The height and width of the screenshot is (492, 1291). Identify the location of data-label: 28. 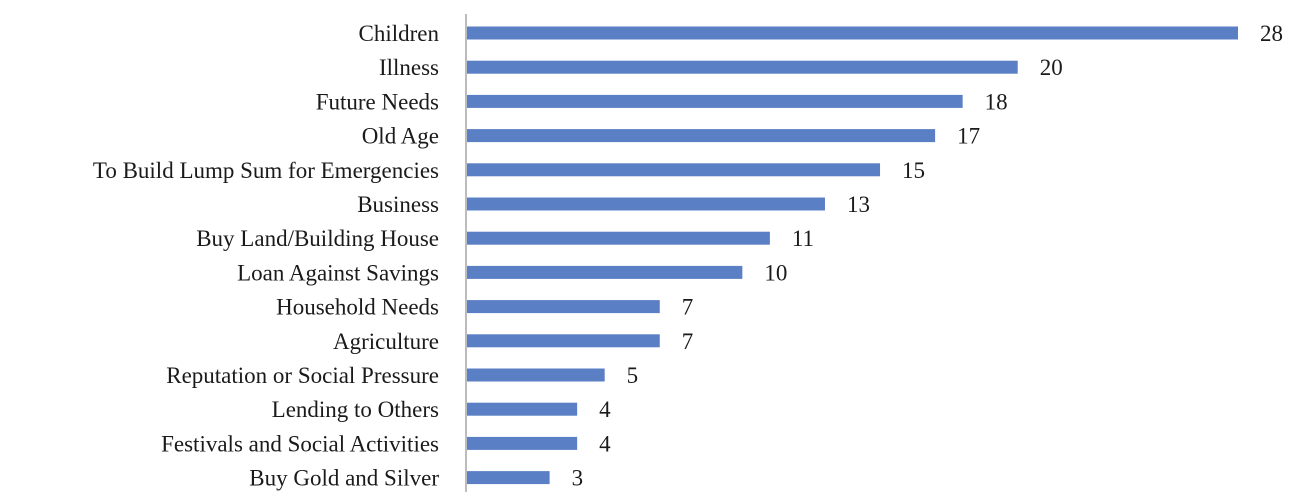
(1271, 33).